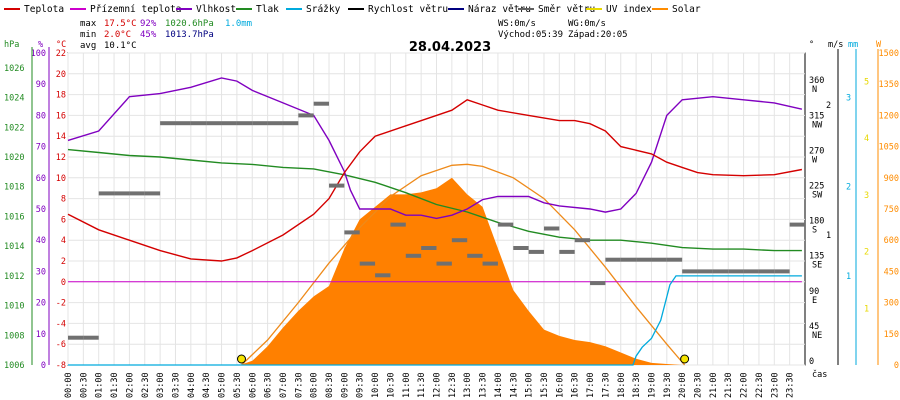 The image size is (900, 400). What do you see at coordinates (284, 385) in the screenshot?
I see `x-tick-label: 07:00` at bounding box center [284, 385].